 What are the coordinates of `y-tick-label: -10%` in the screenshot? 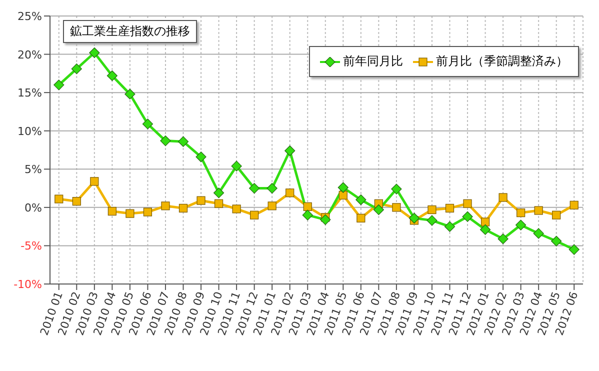 It's located at (28, 284).